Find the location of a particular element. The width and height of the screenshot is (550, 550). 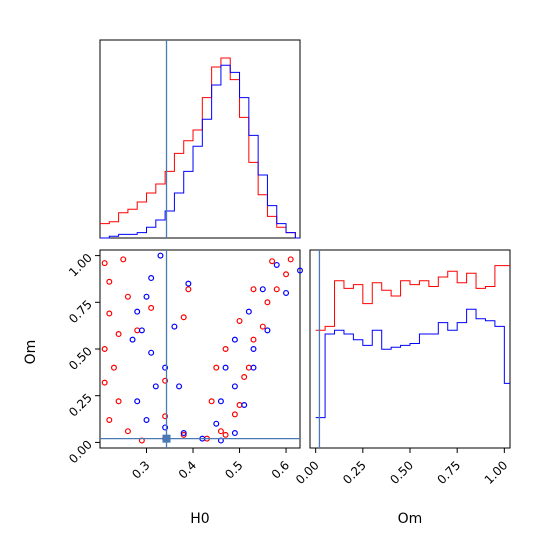

joint-truth-marker is located at coordinates (166, 438).